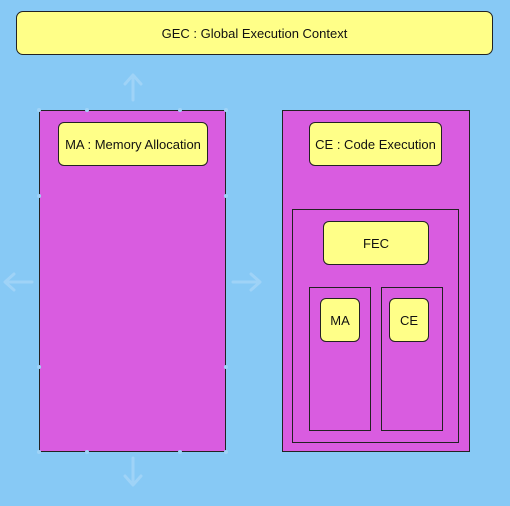 This screenshot has height=506, width=510. Describe the element at coordinates (246, 282) in the screenshot. I see `resize-arrow-right-icon` at that location.